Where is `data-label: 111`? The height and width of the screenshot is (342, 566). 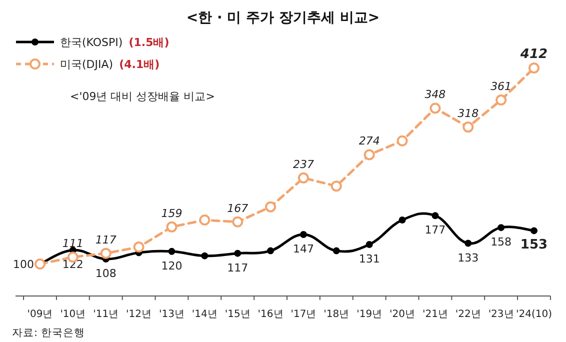 data-label: 111 is located at coordinates (73, 243).